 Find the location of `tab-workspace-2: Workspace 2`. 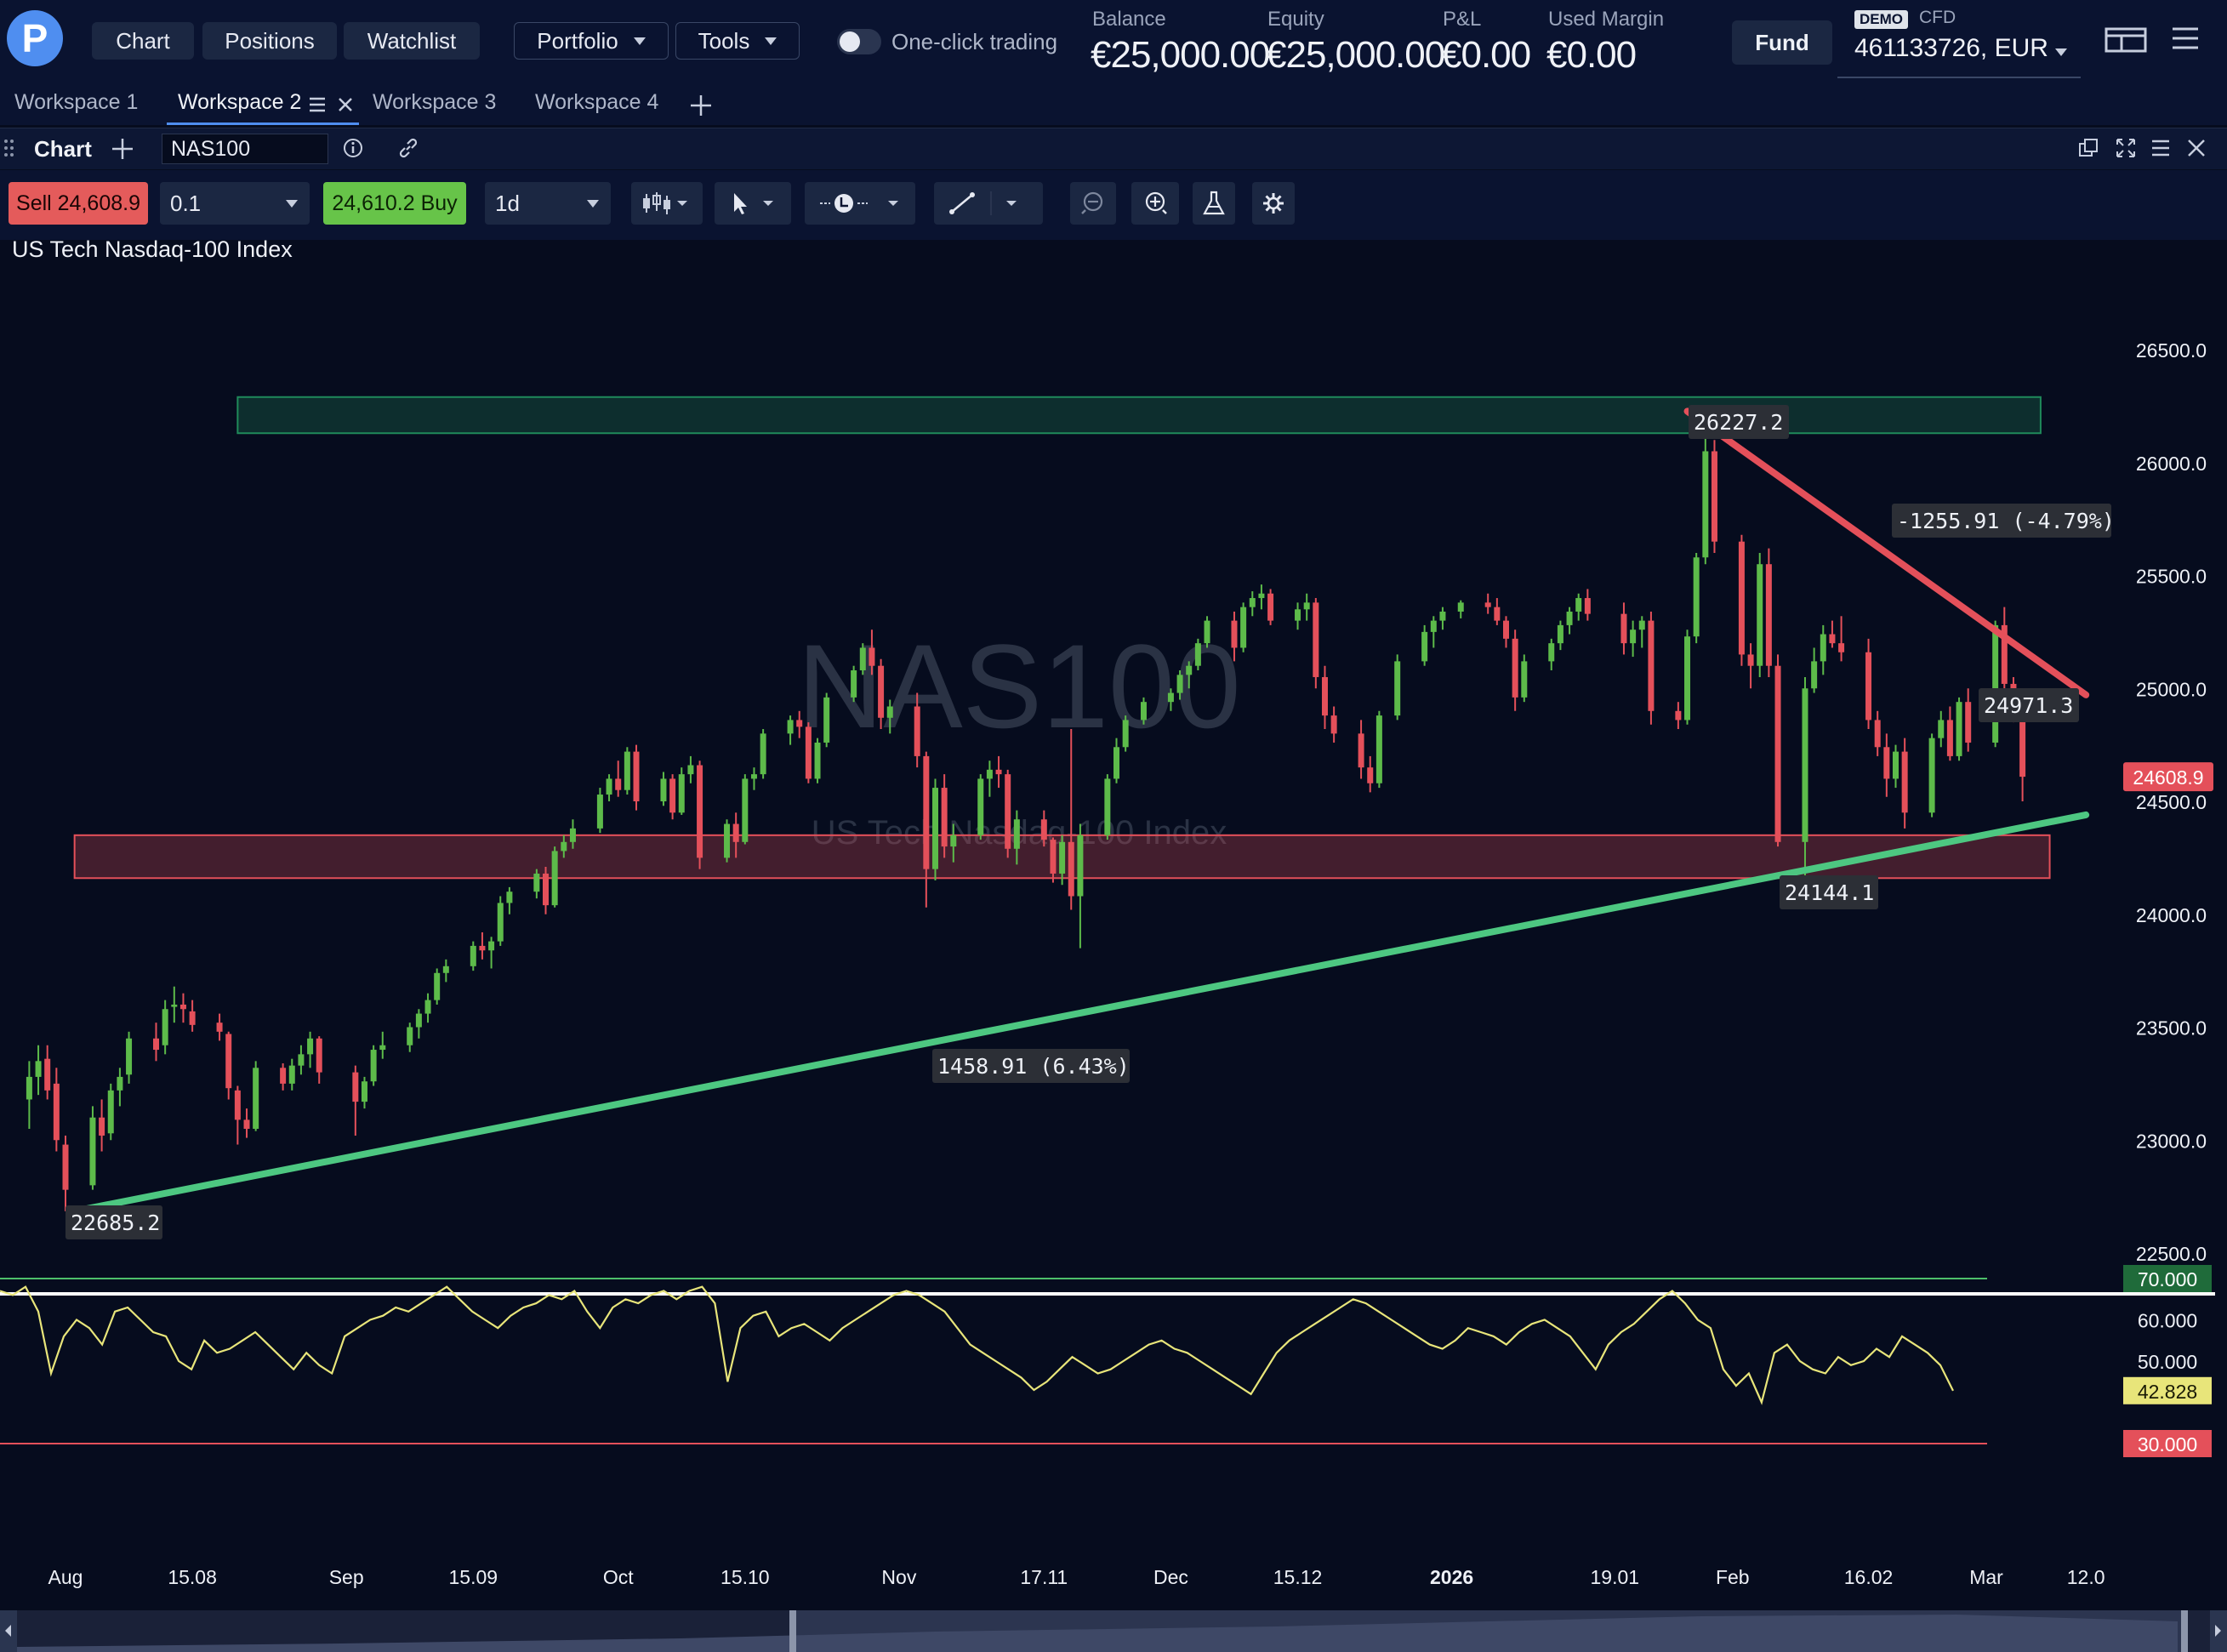

tab-workspace-2: Workspace 2 is located at coordinates (240, 102).